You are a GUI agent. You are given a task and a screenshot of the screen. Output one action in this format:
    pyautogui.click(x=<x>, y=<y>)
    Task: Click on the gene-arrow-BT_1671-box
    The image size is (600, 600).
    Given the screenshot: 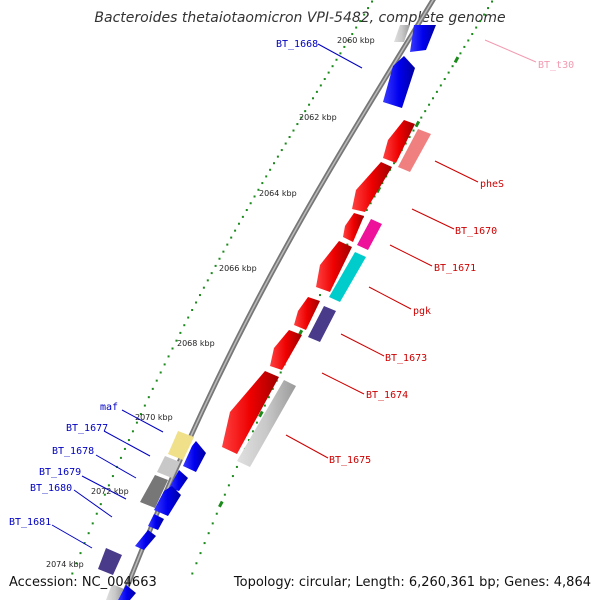 What is the action you would take?
    pyautogui.click(x=369, y=234)
    